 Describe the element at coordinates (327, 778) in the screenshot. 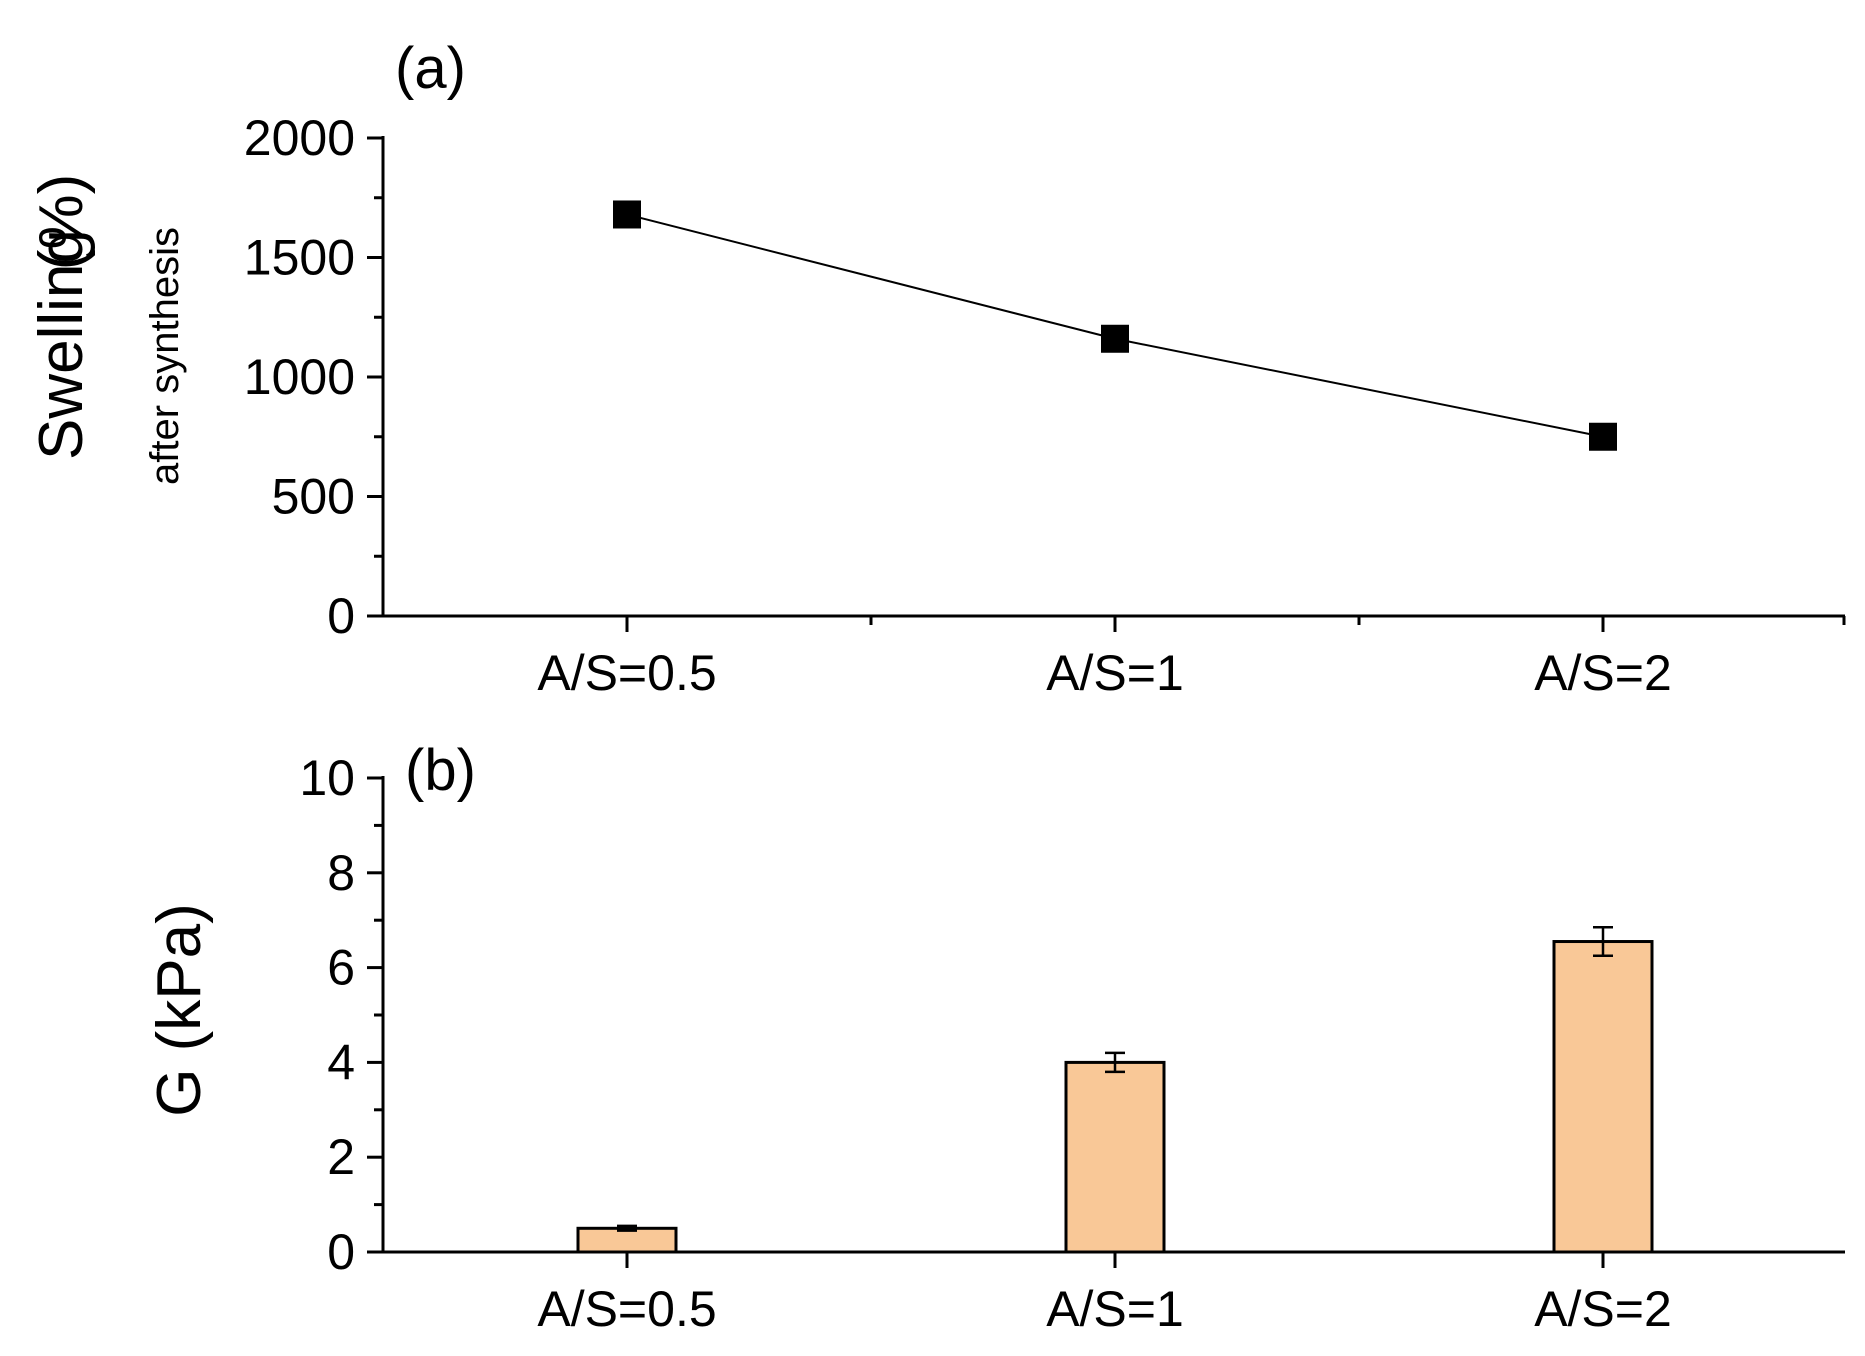

I see `panel-b-y-tick-label: 10` at that location.